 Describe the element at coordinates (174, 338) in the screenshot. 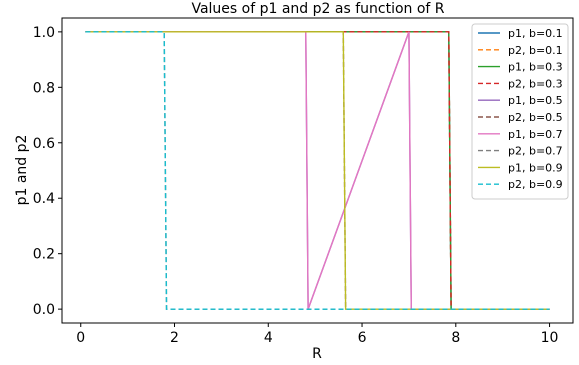

I see `x-tick-label: 2` at that location.